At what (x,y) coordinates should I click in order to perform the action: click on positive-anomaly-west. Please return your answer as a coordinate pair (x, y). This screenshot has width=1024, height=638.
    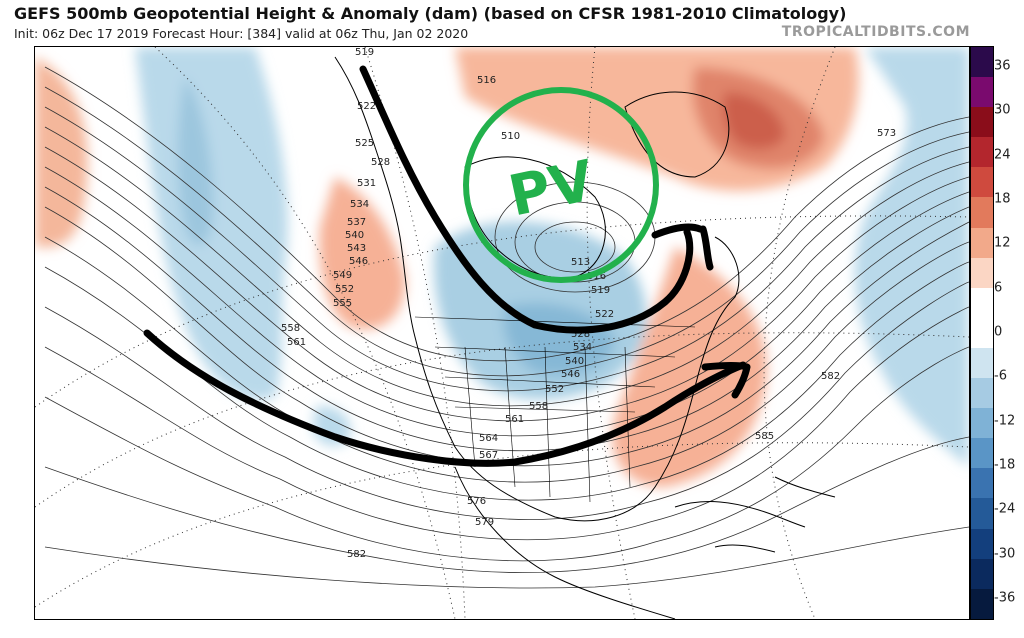
    Looking at the image, I should click on (61, 152).